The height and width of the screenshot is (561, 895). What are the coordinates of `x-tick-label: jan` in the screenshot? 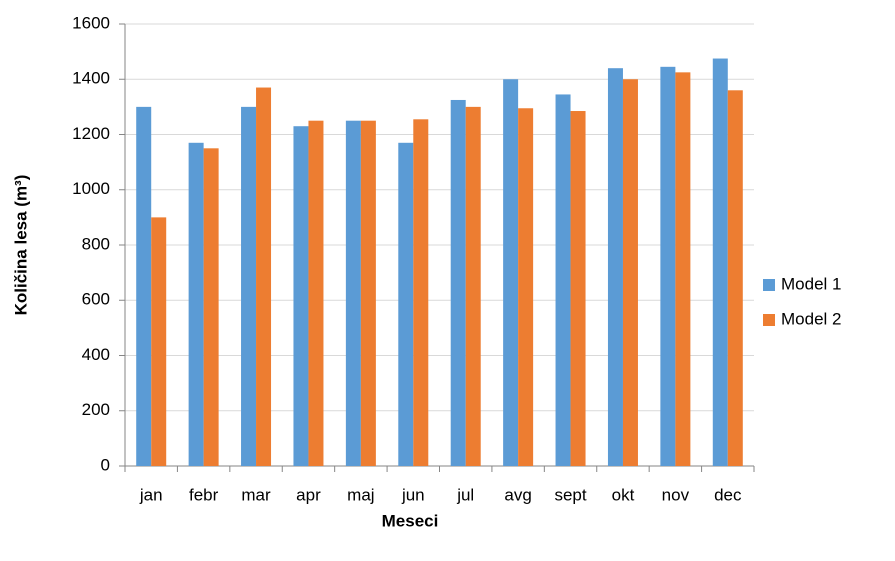 It's located at (151, 494).